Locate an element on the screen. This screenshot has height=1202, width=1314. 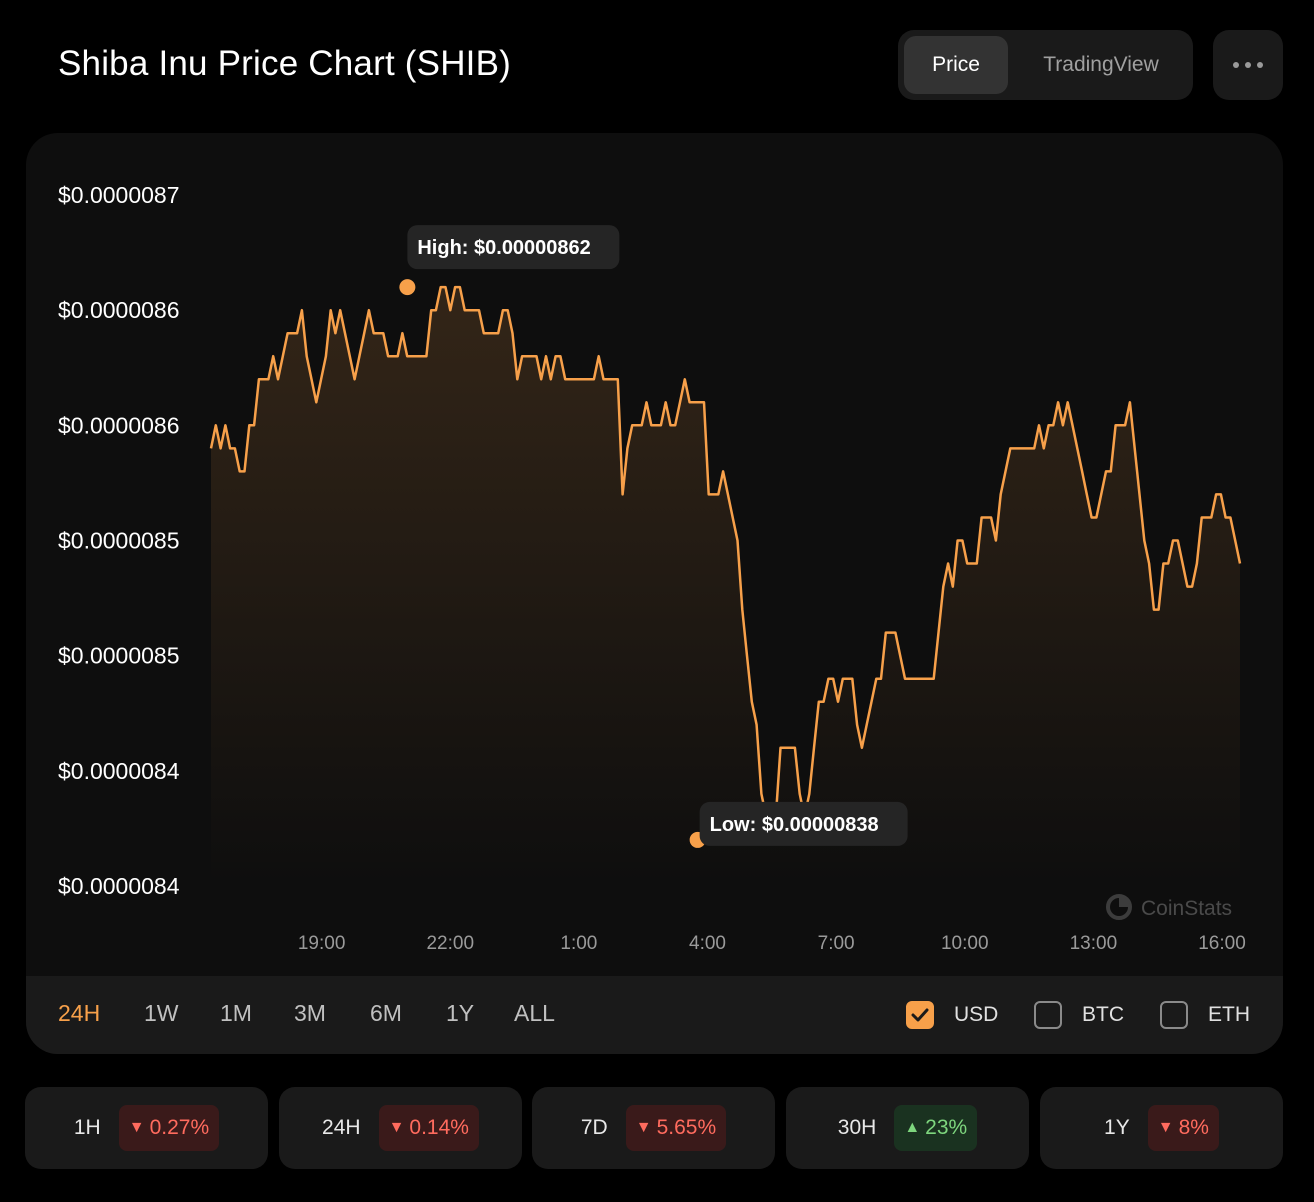
stat-change-value: 23% is located at coordinates (946, 1127).